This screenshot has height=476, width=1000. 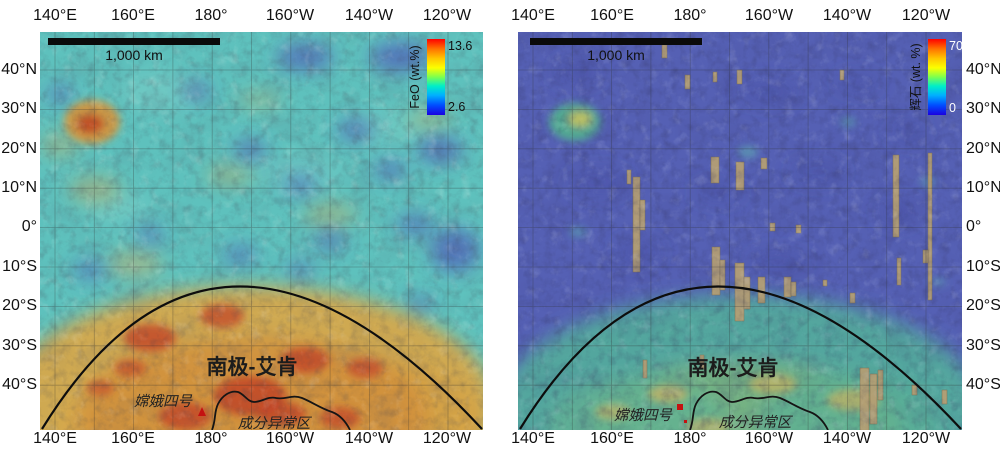 I want to click on pyroxene-colorbar: 70 0 辉石 (wt. %), so click(x=935, y=77).